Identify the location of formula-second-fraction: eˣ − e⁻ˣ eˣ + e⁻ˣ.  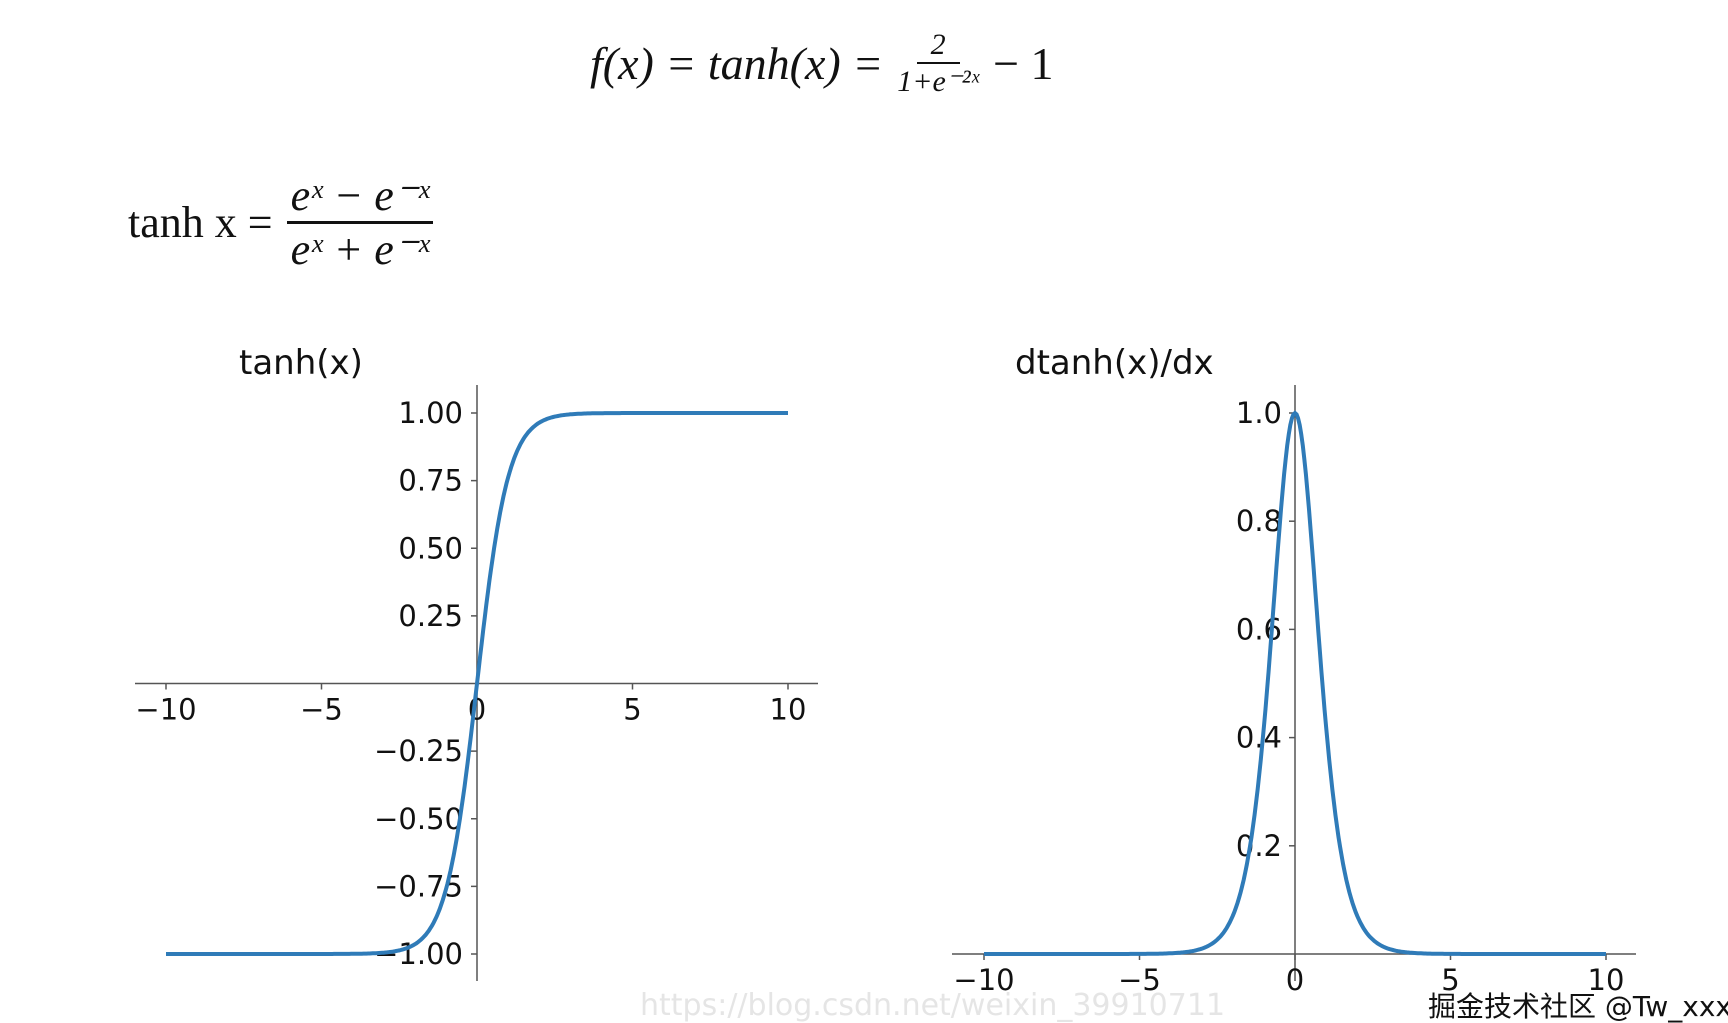
(360, 222).